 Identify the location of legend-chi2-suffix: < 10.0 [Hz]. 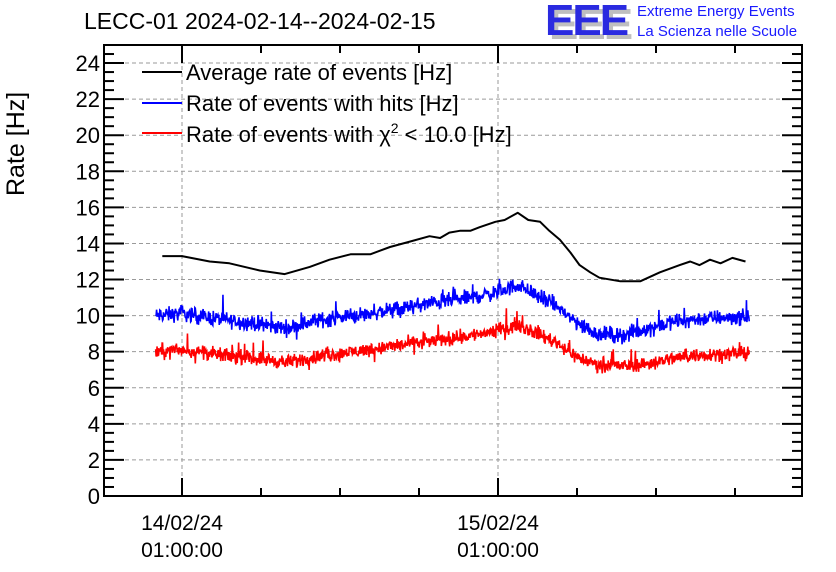
(455, 134).